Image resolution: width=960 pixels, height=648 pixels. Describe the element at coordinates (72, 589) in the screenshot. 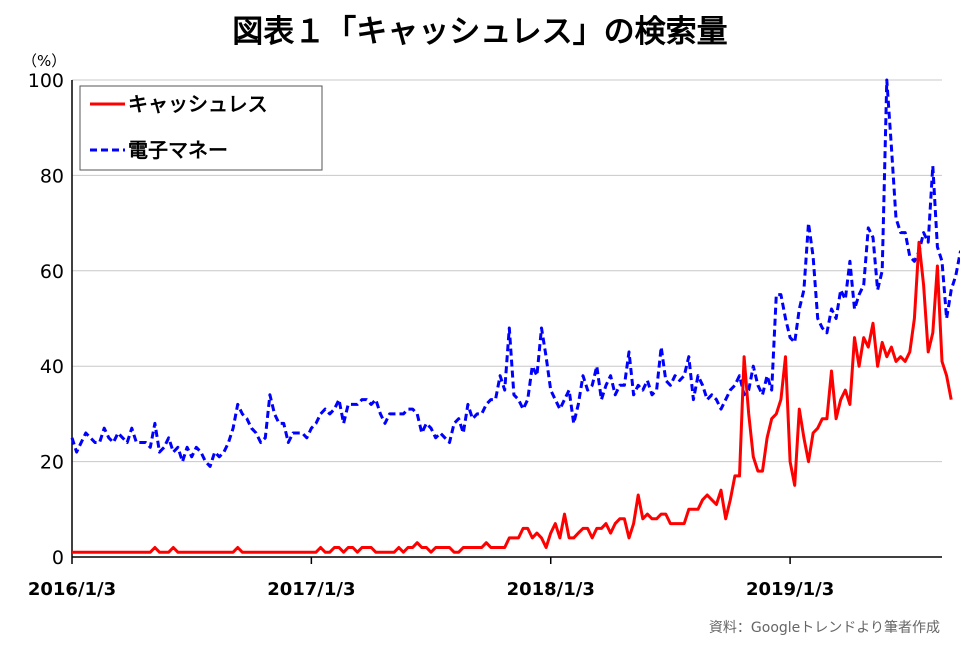

I see `x-tick-label: 2016/1/3` at that location.